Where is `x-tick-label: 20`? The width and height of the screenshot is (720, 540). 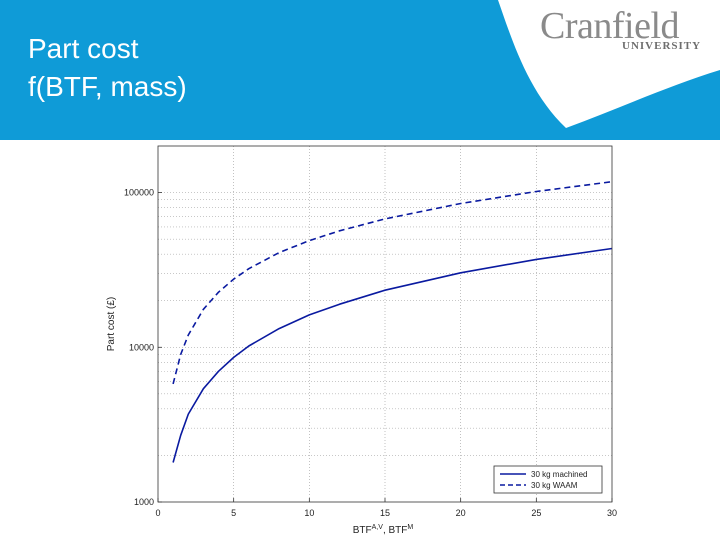 x-tick-label: 20 is located at coordinates (461, 513).